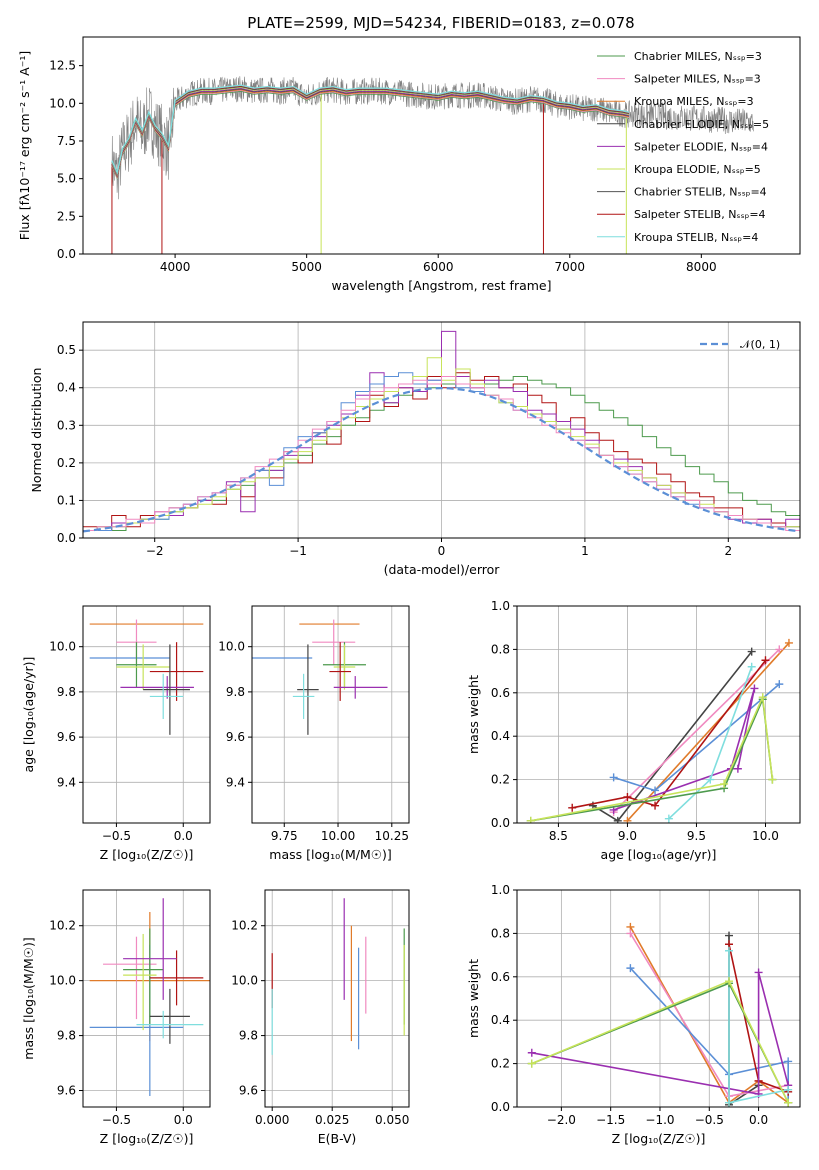 The width and height of the screenshot is (819, 1170). What do you see at coordinates (697, 79) in the screenshot?
I see `legend-entry-1: Salpeter MILES, Nₛₛₚ=3` at bounding box center [697, 79].